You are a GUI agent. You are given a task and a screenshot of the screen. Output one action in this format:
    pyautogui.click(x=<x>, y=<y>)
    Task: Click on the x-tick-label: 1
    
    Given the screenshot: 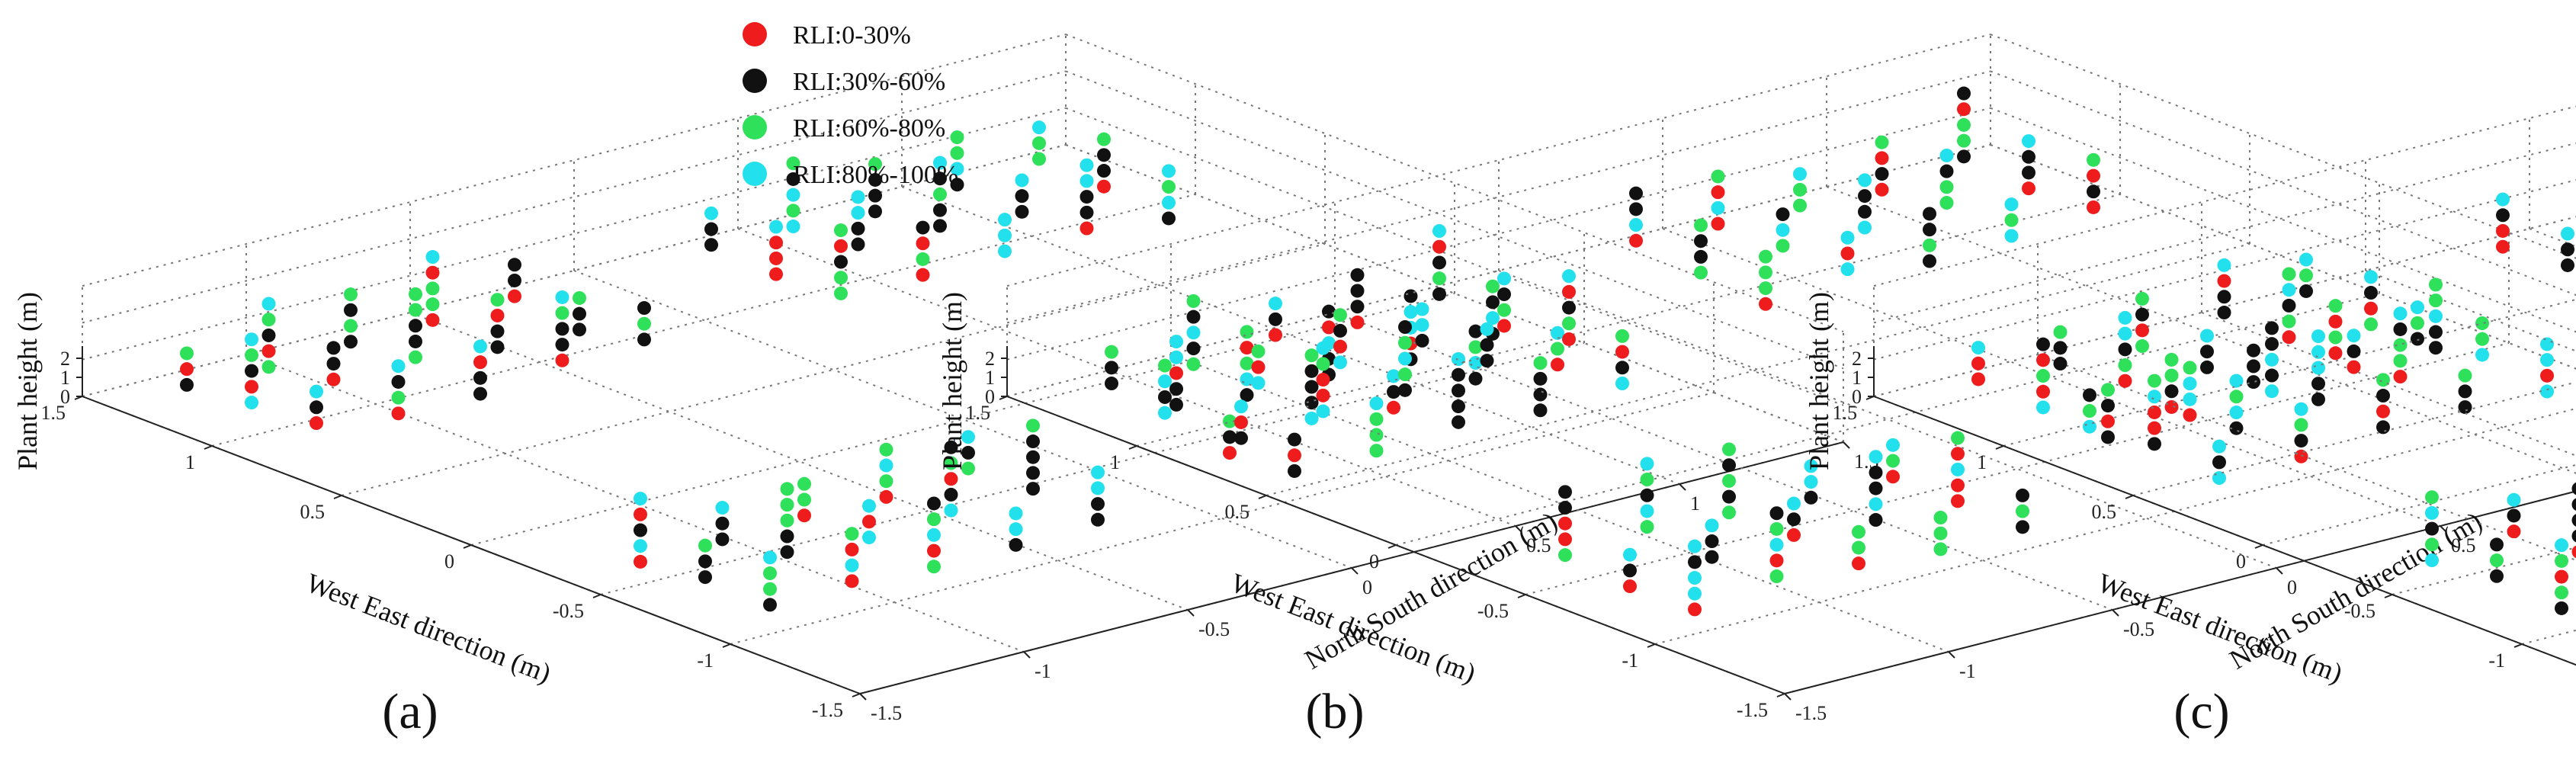 What is the action you would take?
    pyautogui.click(x=190, y=462)
    